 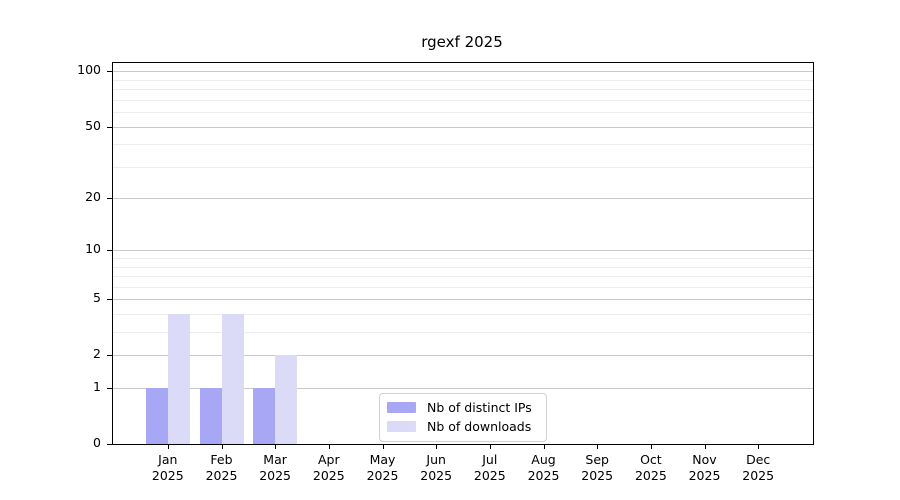 What do you see at coordinates (704, 468) in the screenshot?
I see `x-tick-label-nov: Nov 2025` at bounding box center [704, 468].